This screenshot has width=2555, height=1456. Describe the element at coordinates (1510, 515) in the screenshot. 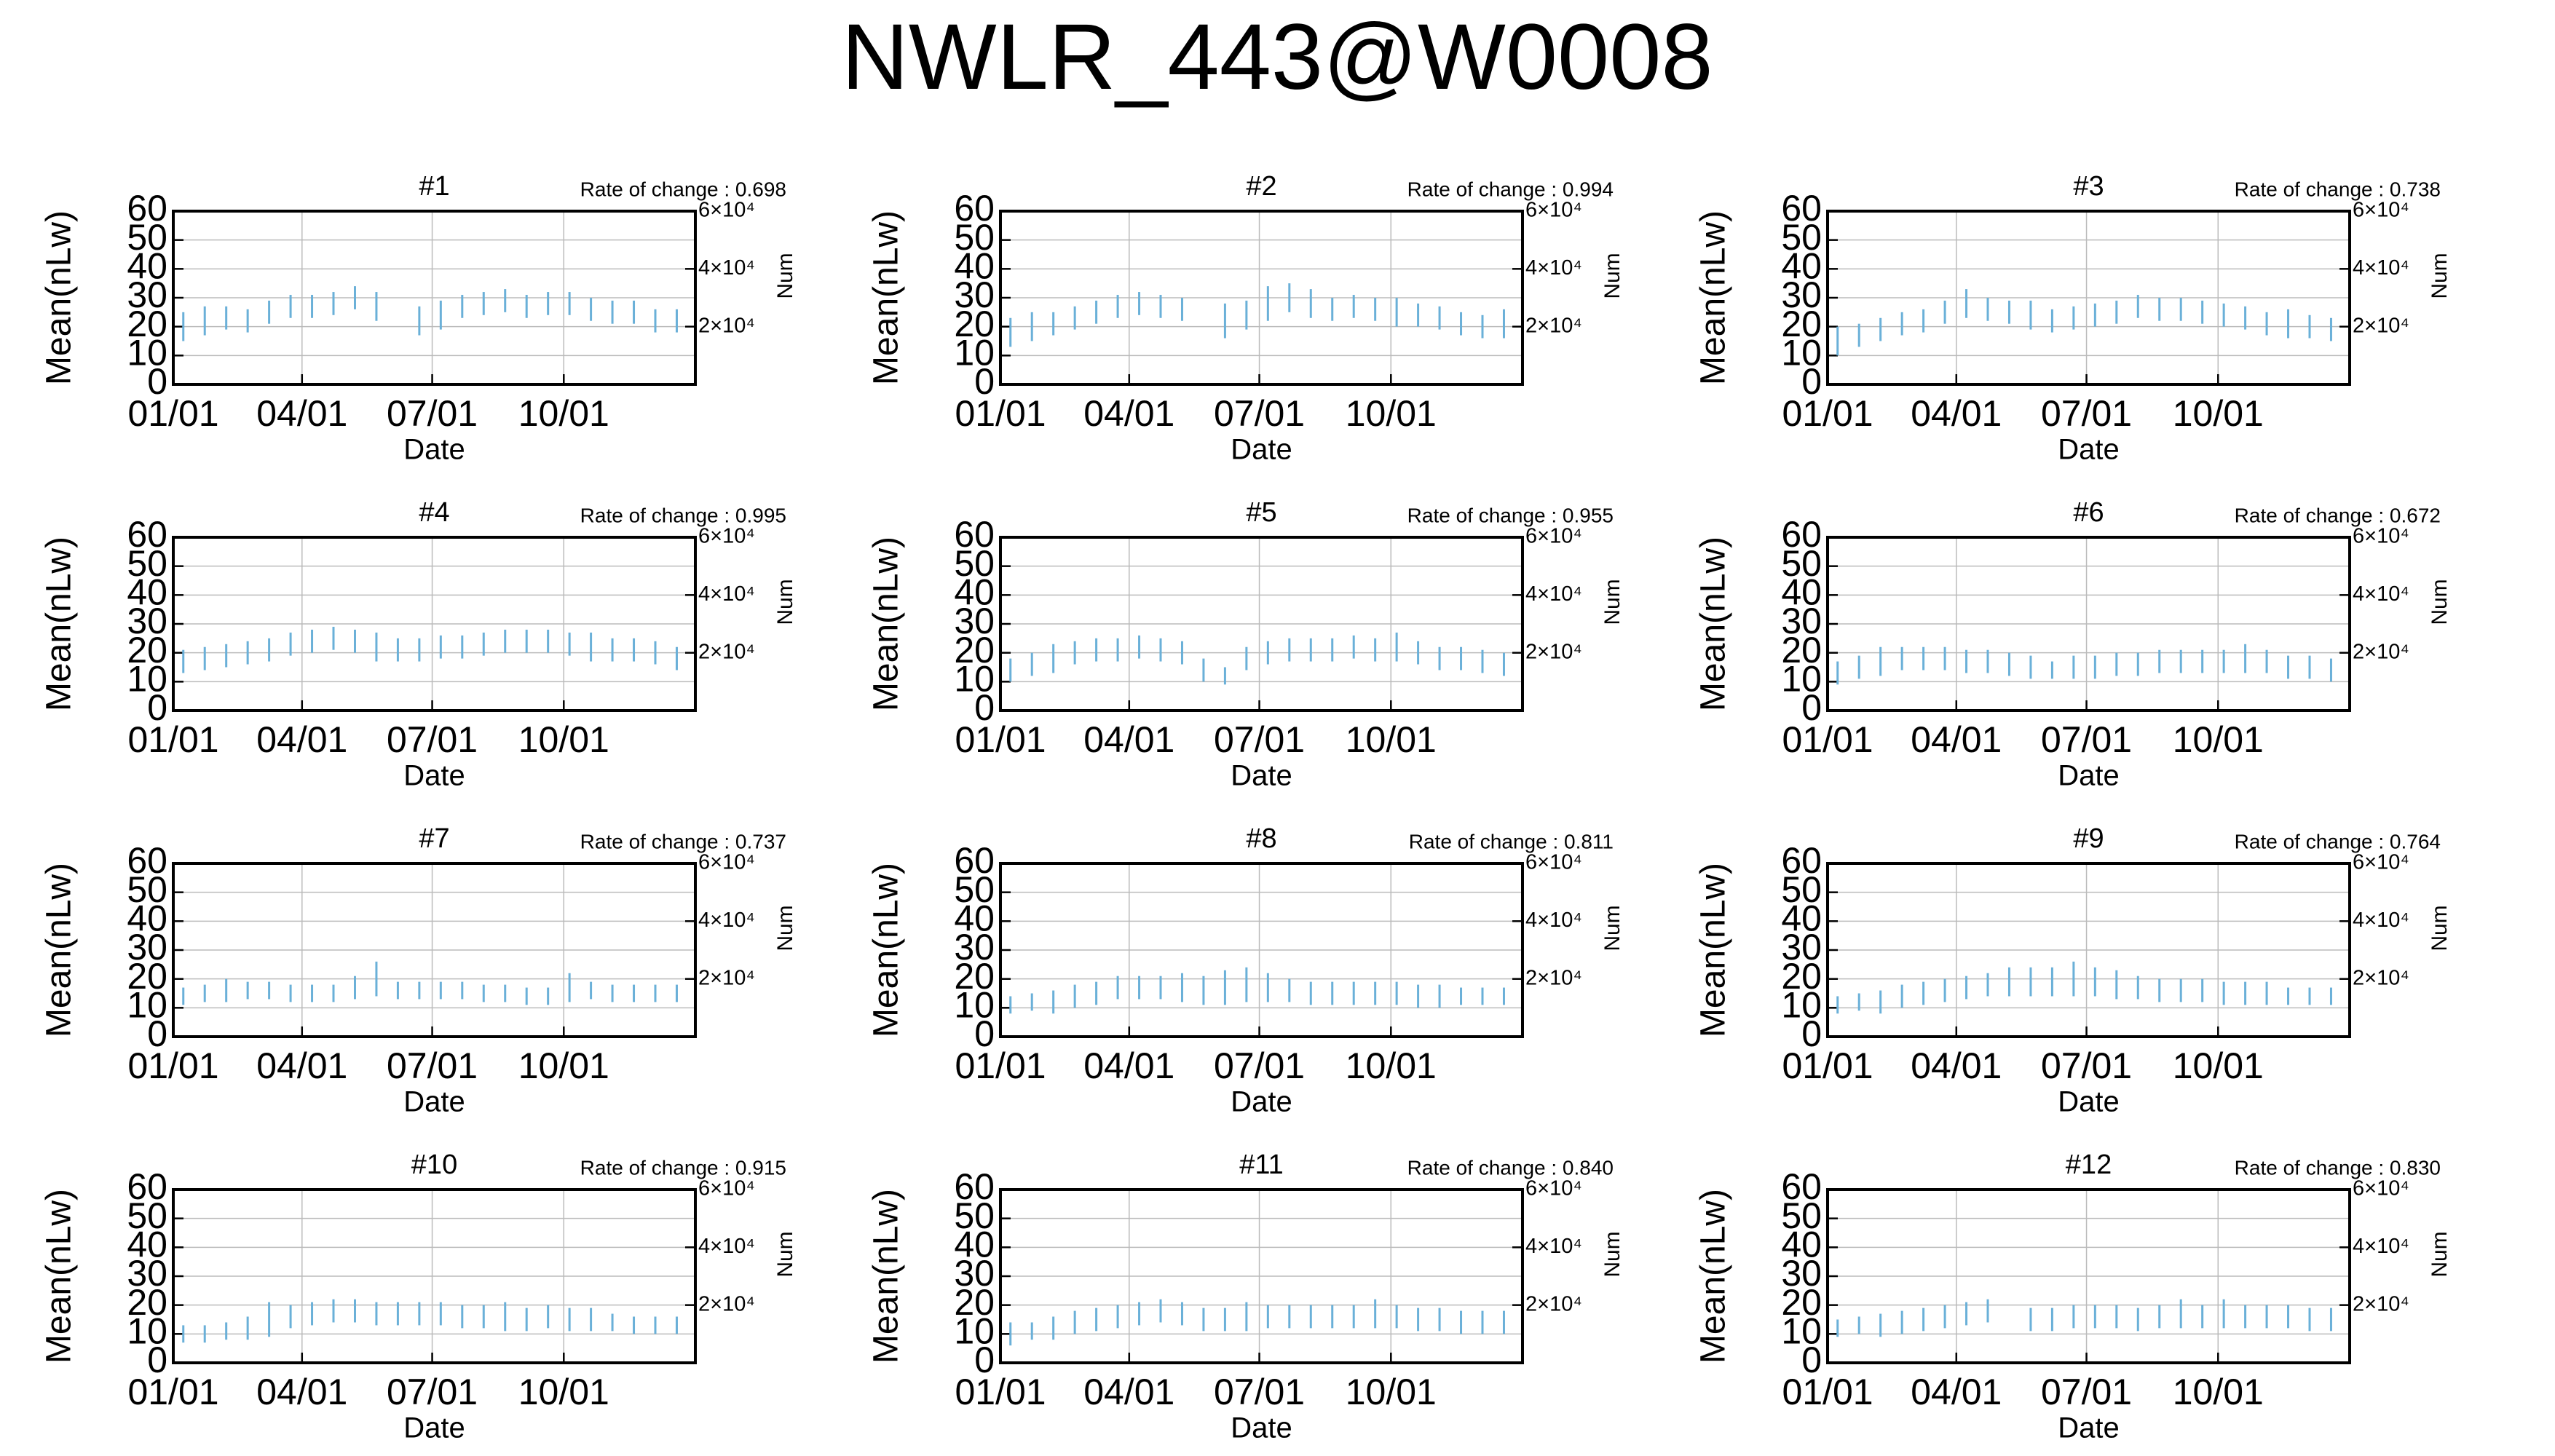

I see `annotation: Rate of change : 0.955` at that location.